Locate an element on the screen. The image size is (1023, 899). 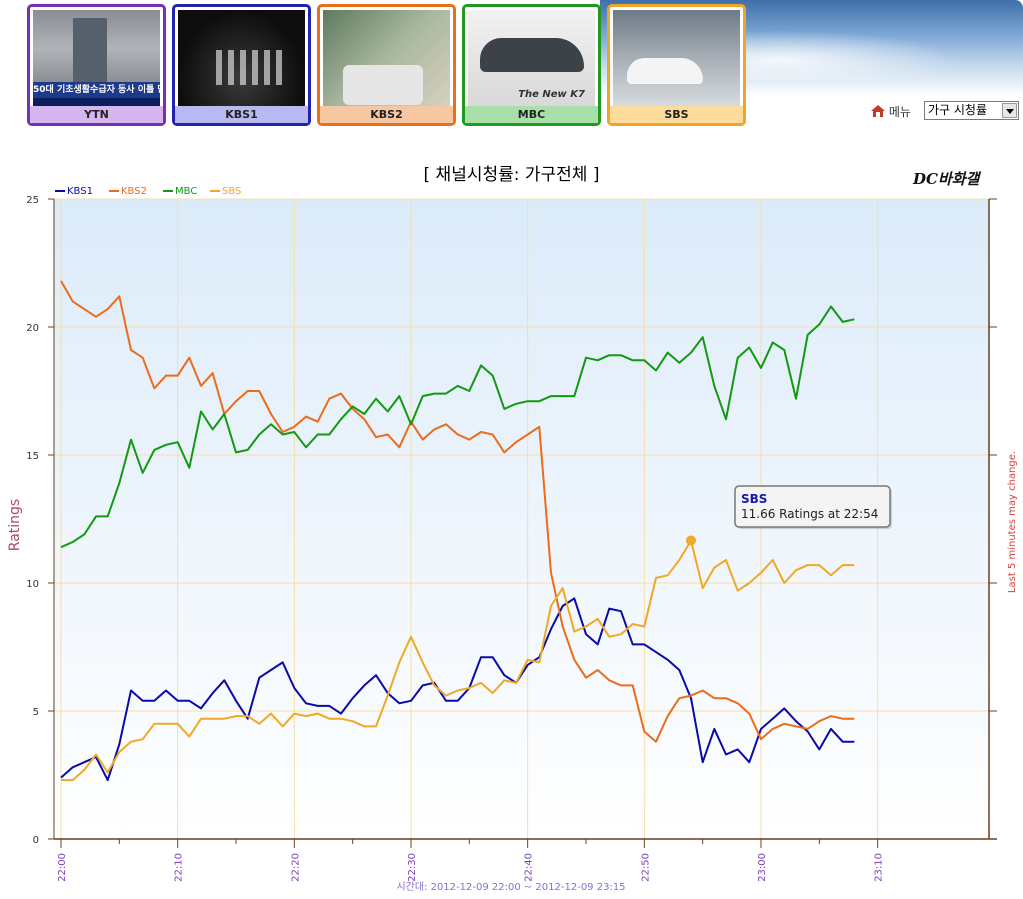
menu-link-label: 메뉴 is located at coordinates (899, 112).